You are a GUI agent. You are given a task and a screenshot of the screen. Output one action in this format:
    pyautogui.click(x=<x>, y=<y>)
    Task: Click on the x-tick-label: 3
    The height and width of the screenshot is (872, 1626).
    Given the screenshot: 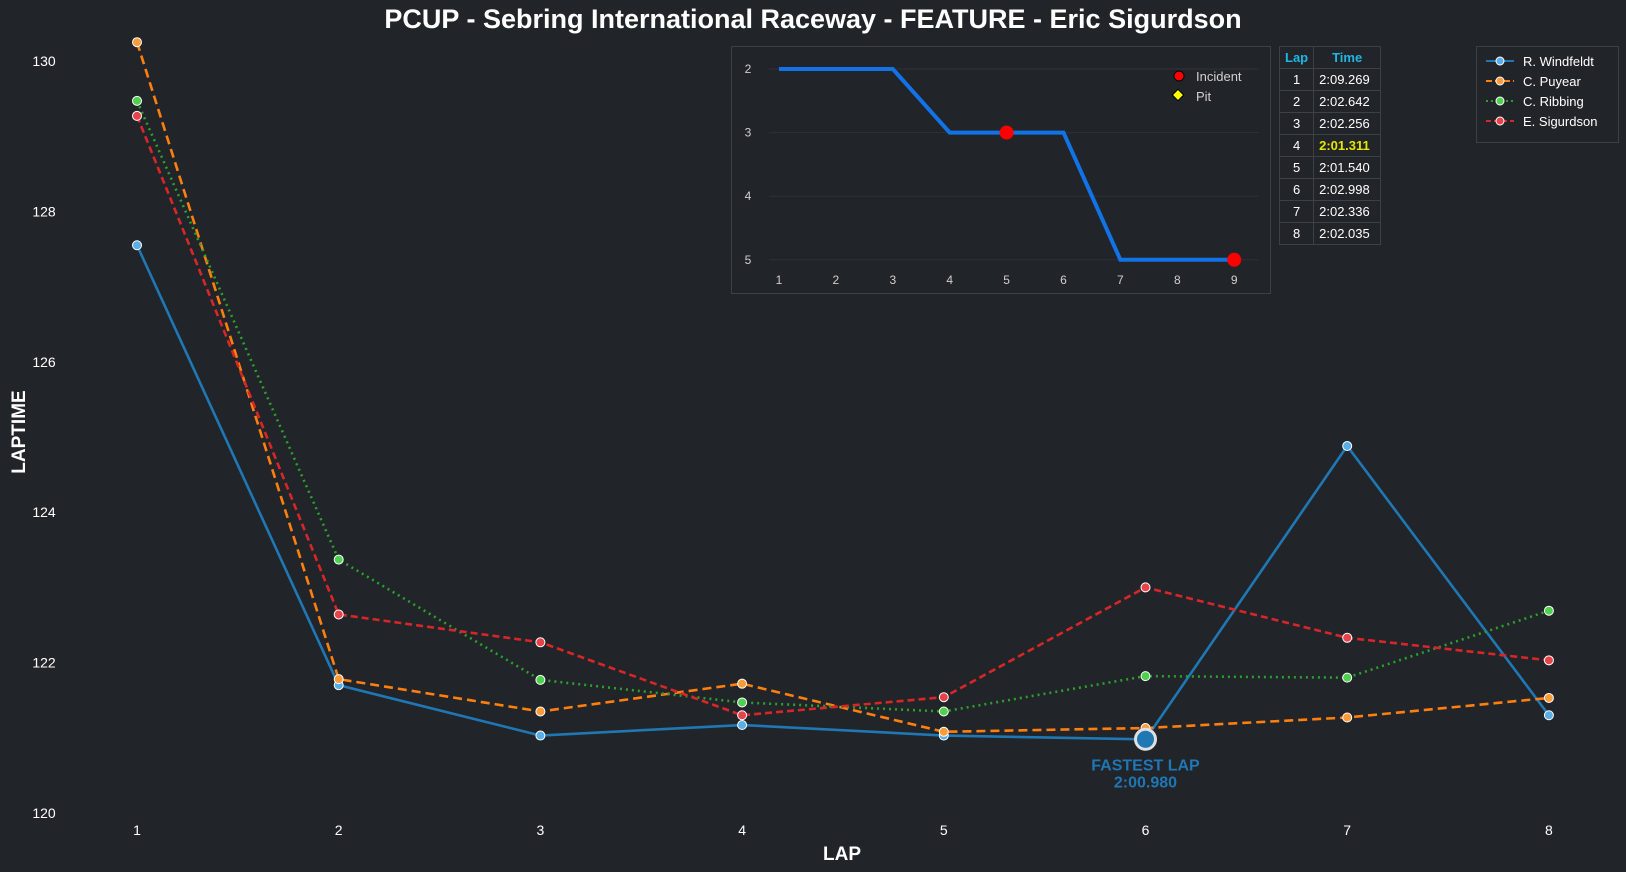 What is the action you would take?
    pyautogui.click(x=541, y=830)
    